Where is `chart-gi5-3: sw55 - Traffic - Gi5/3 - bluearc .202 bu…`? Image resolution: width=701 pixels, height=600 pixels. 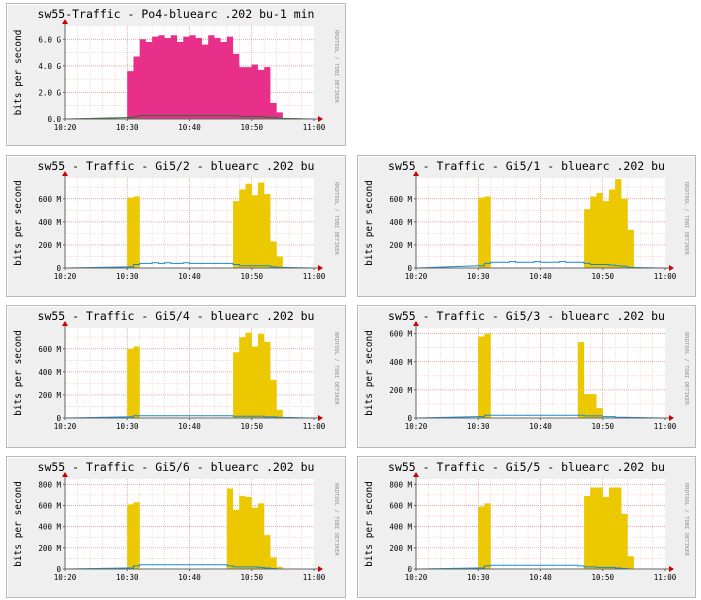 chart-gi5-3: sw55 - Traffic - Gi5/3 - bluearc .202 bu… is located at coordinates (526, 370).